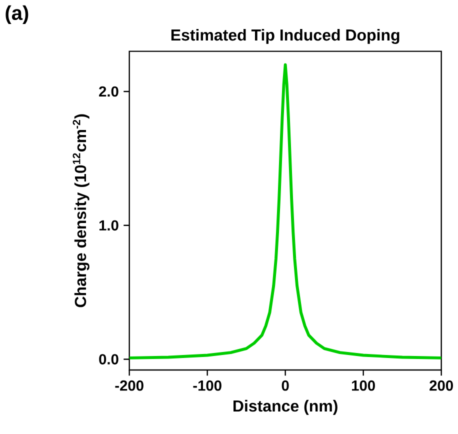 The image size is (458, 434). Describe the element at coordinates (285, 385) in the screenshot. I see `x-tick-label: 0` at that location.